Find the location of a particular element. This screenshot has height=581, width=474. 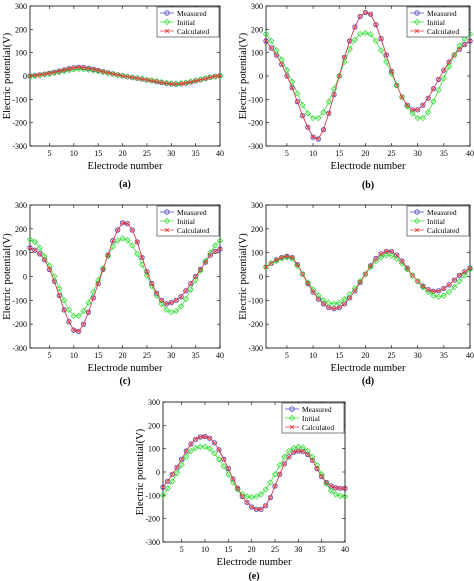

series-calculated is located at coordinates (368, 76).